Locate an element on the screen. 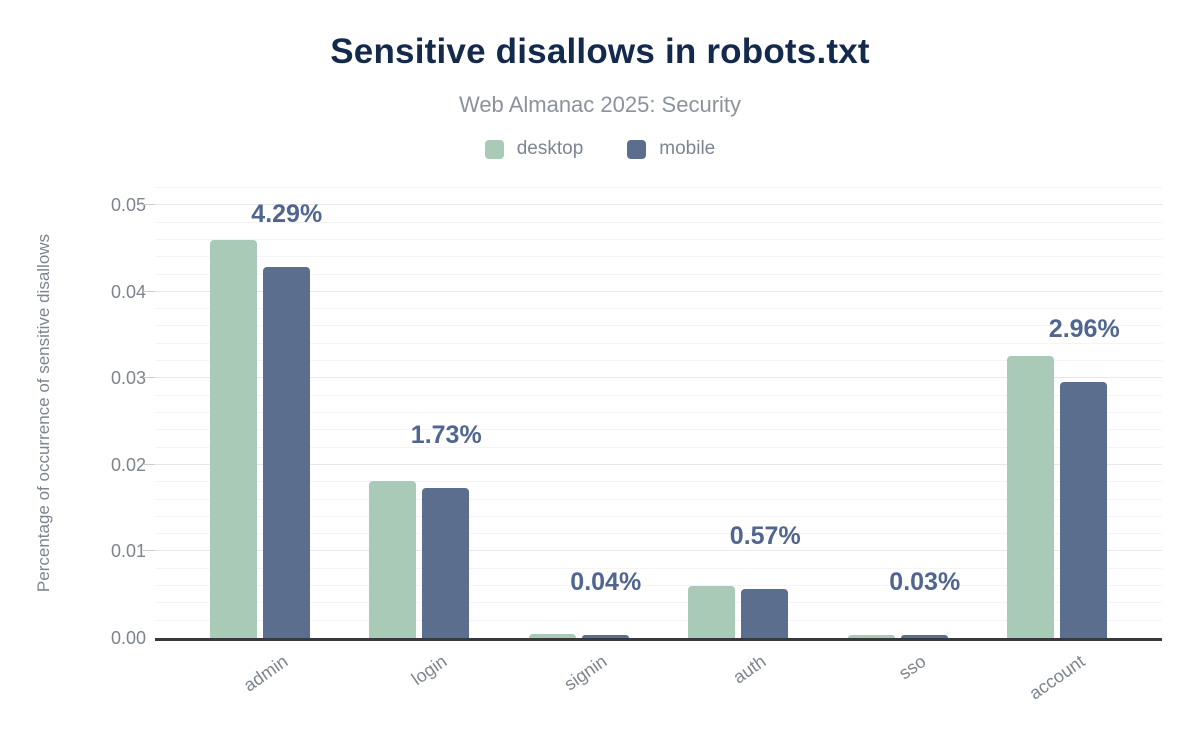 This screenshot has width=1200, height=742. mobile-swatch-icon is located at coordinates (637, 149).